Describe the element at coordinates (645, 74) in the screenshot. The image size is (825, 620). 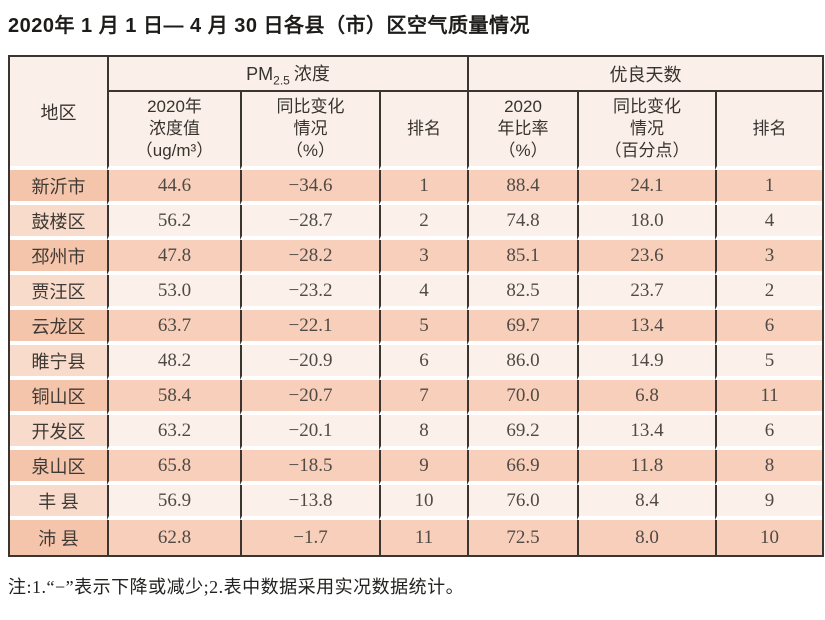
I see `col-group-good-days: 优良天数` at that location.